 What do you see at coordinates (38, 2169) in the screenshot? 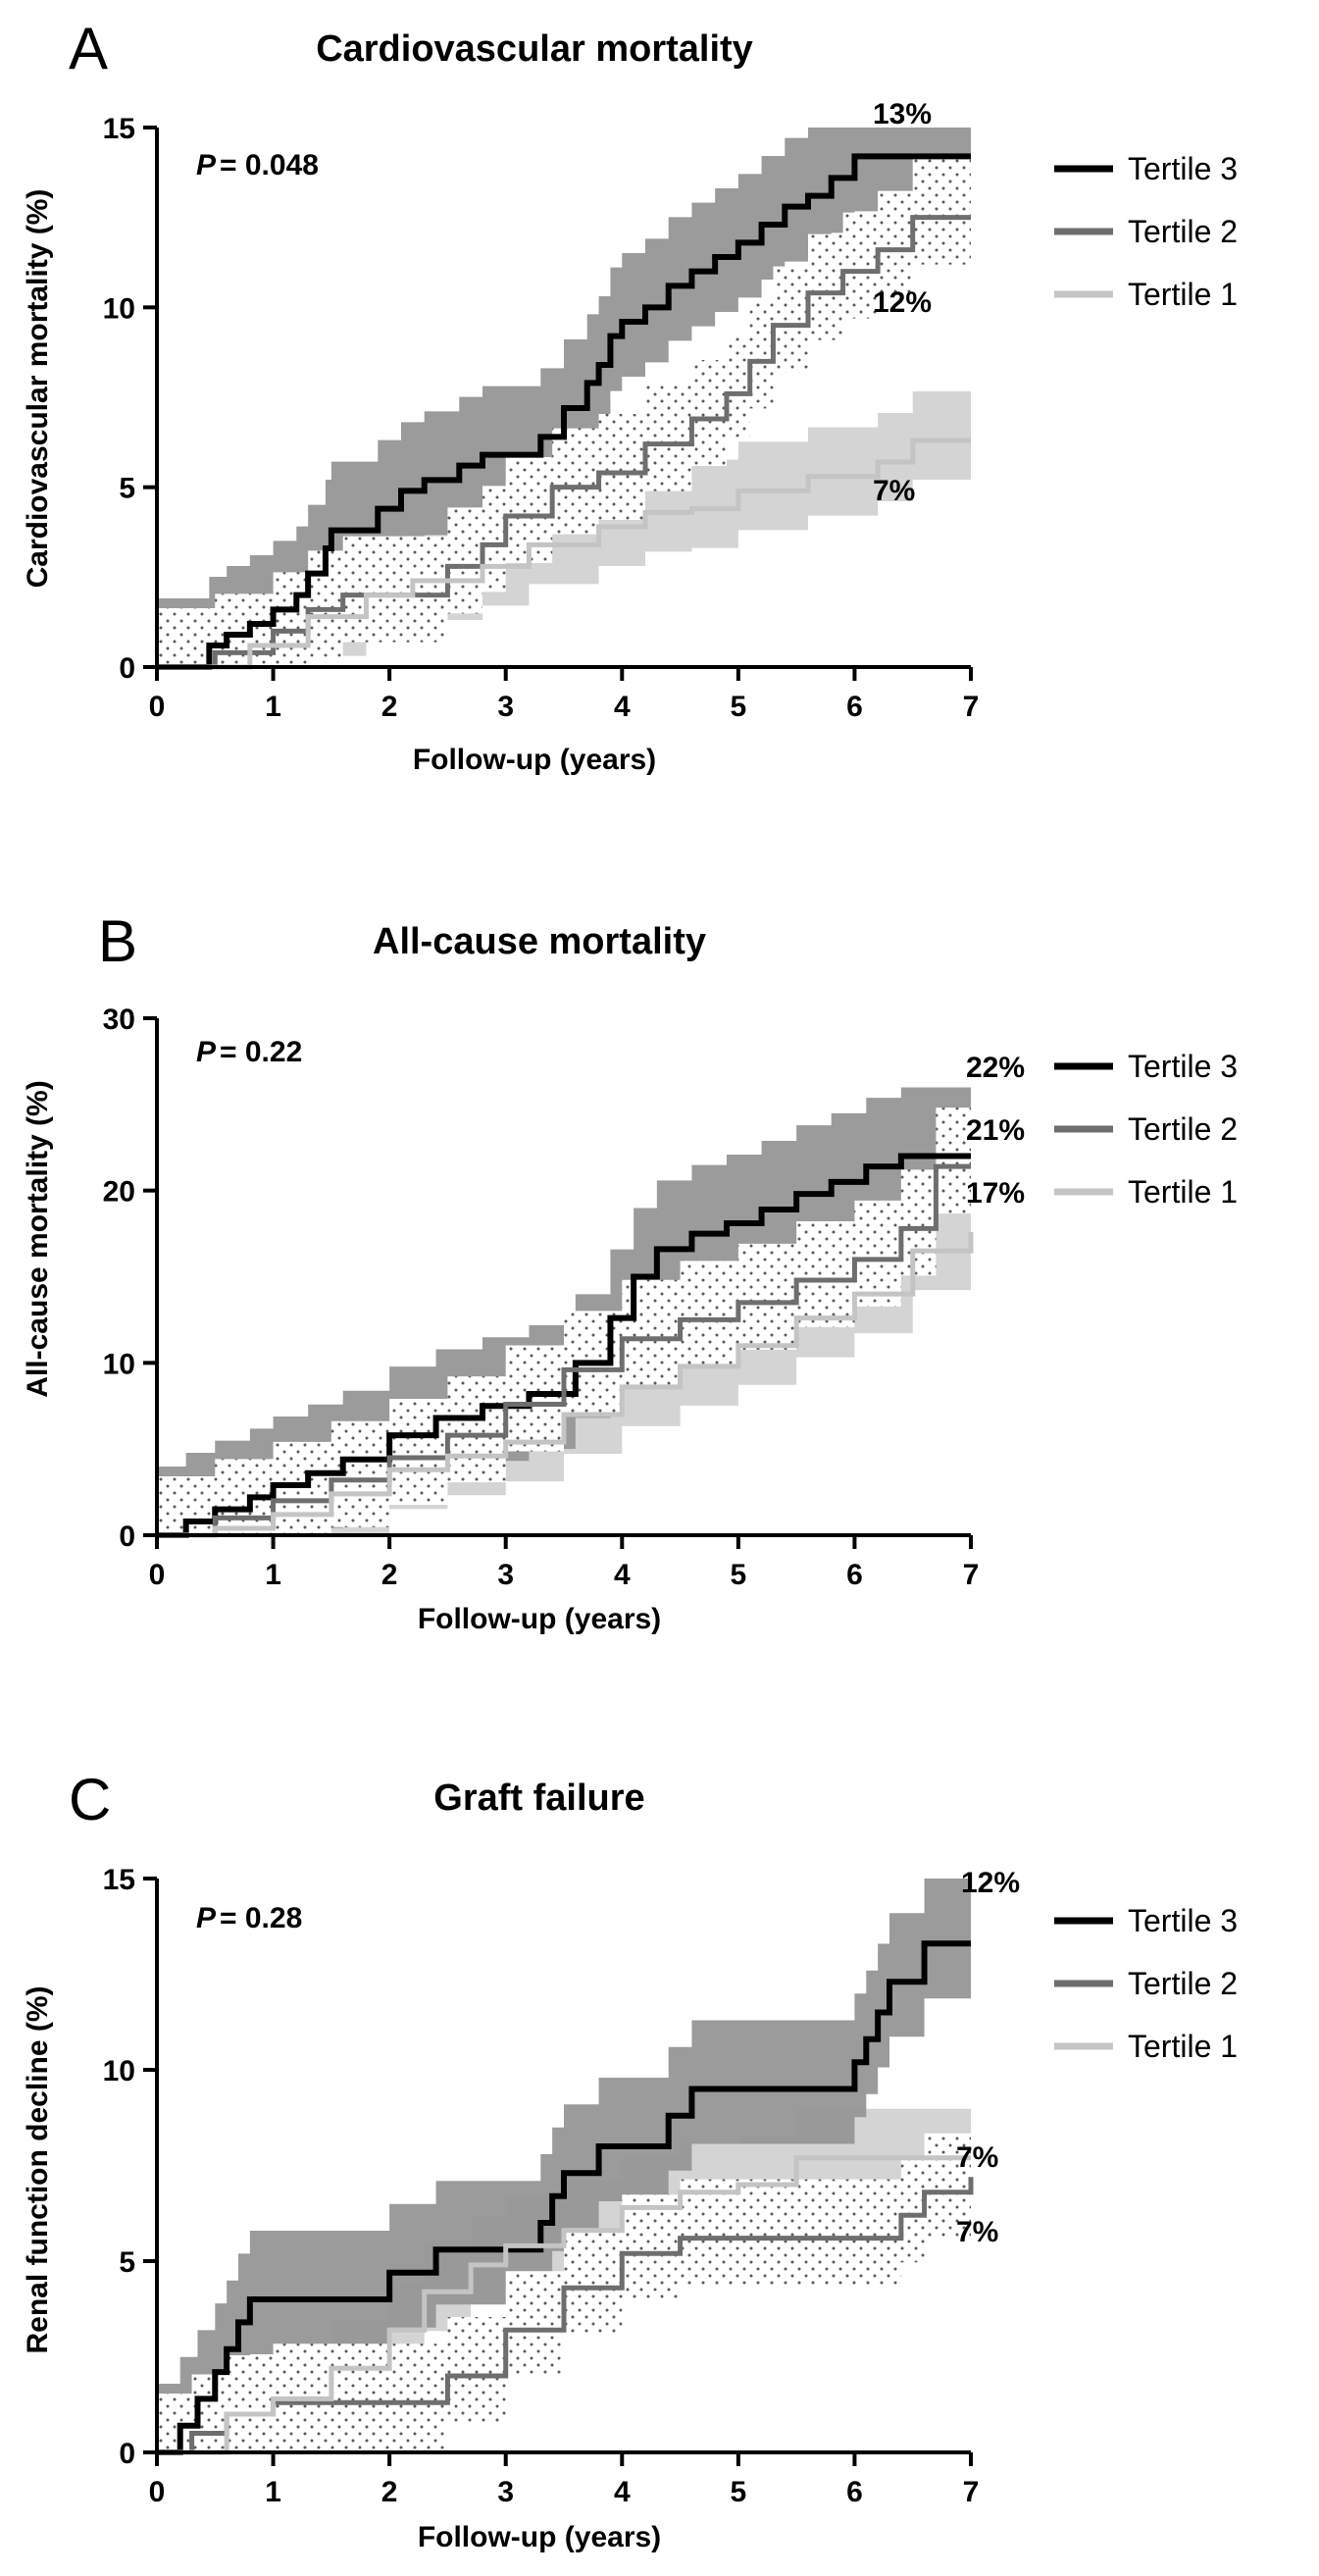
I see `y-axis-label: Renal function decline (%)` at bounding box center [38, 2169].